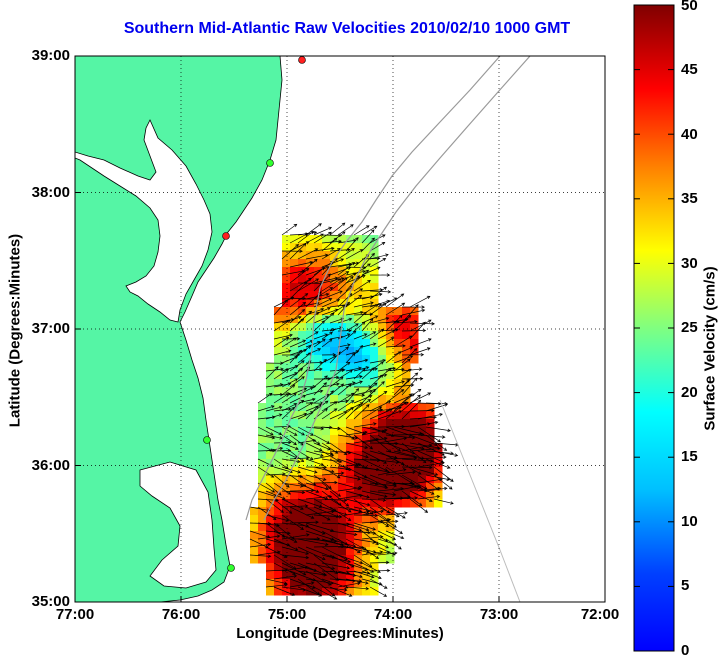 The height and width of the screenshot is (659, 724). Describe the element at coordinates (480, 500) in the screenshot. I see `bathymetry-contour` at that location.